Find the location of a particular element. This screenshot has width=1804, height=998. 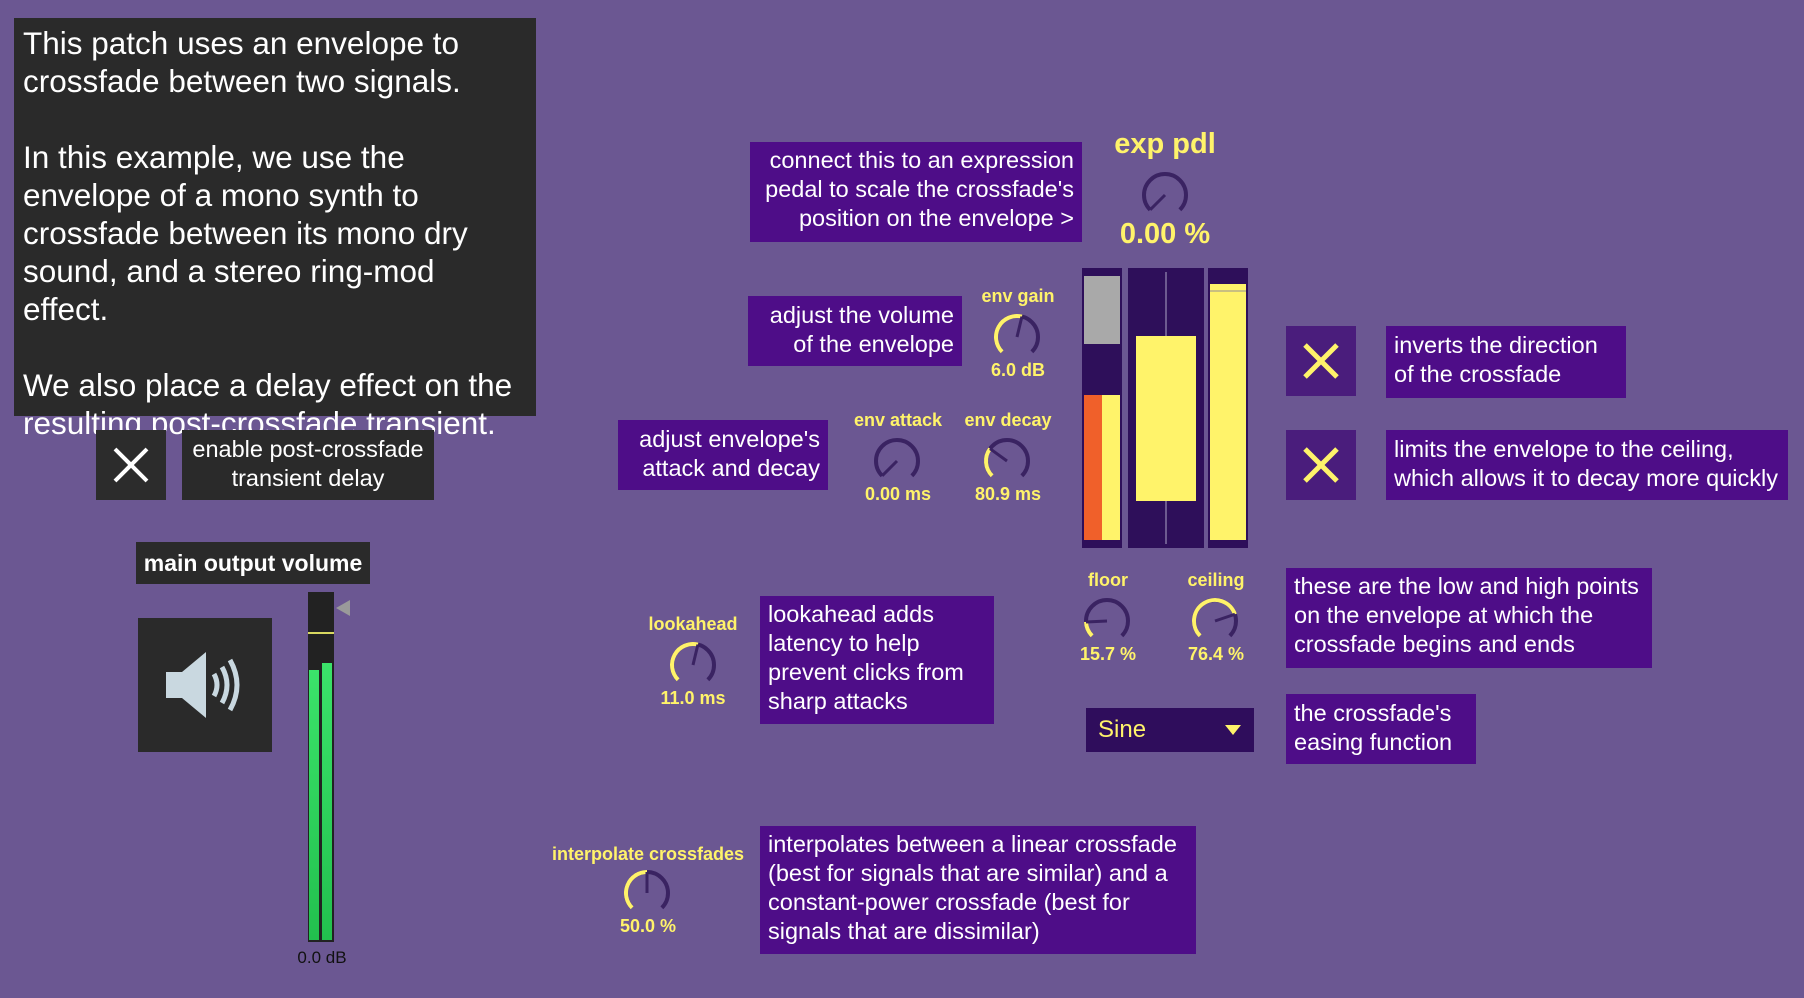

exp-pdl-title: exp pdl is located at coordinates (1165, 144).